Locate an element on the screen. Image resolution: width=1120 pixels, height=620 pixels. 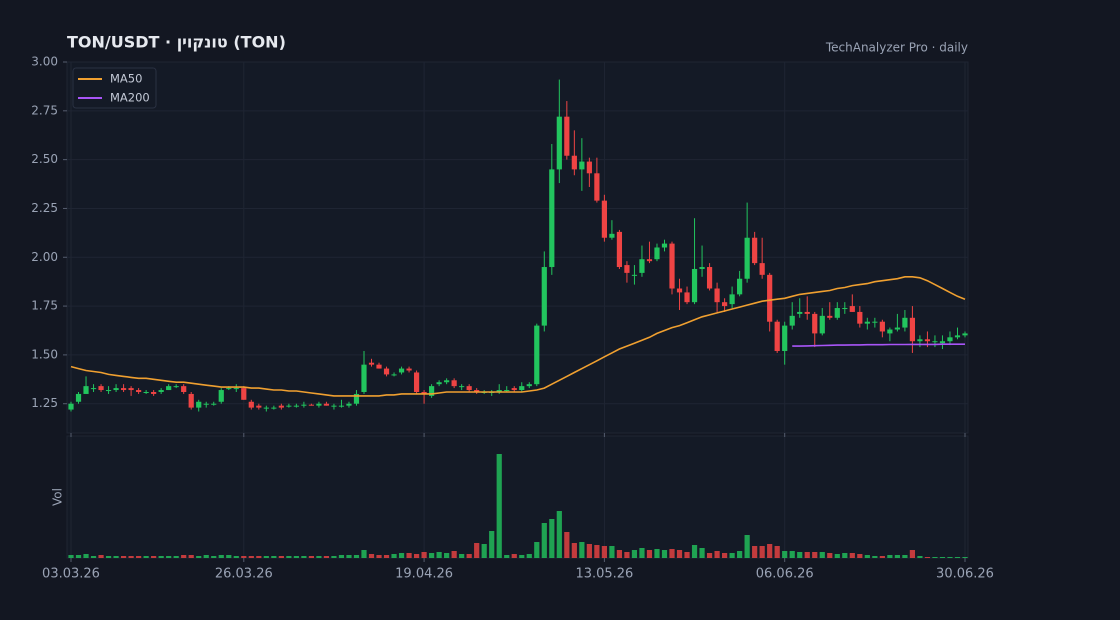
y-tick-label: 2.50 is located at coordinates (44, 159).